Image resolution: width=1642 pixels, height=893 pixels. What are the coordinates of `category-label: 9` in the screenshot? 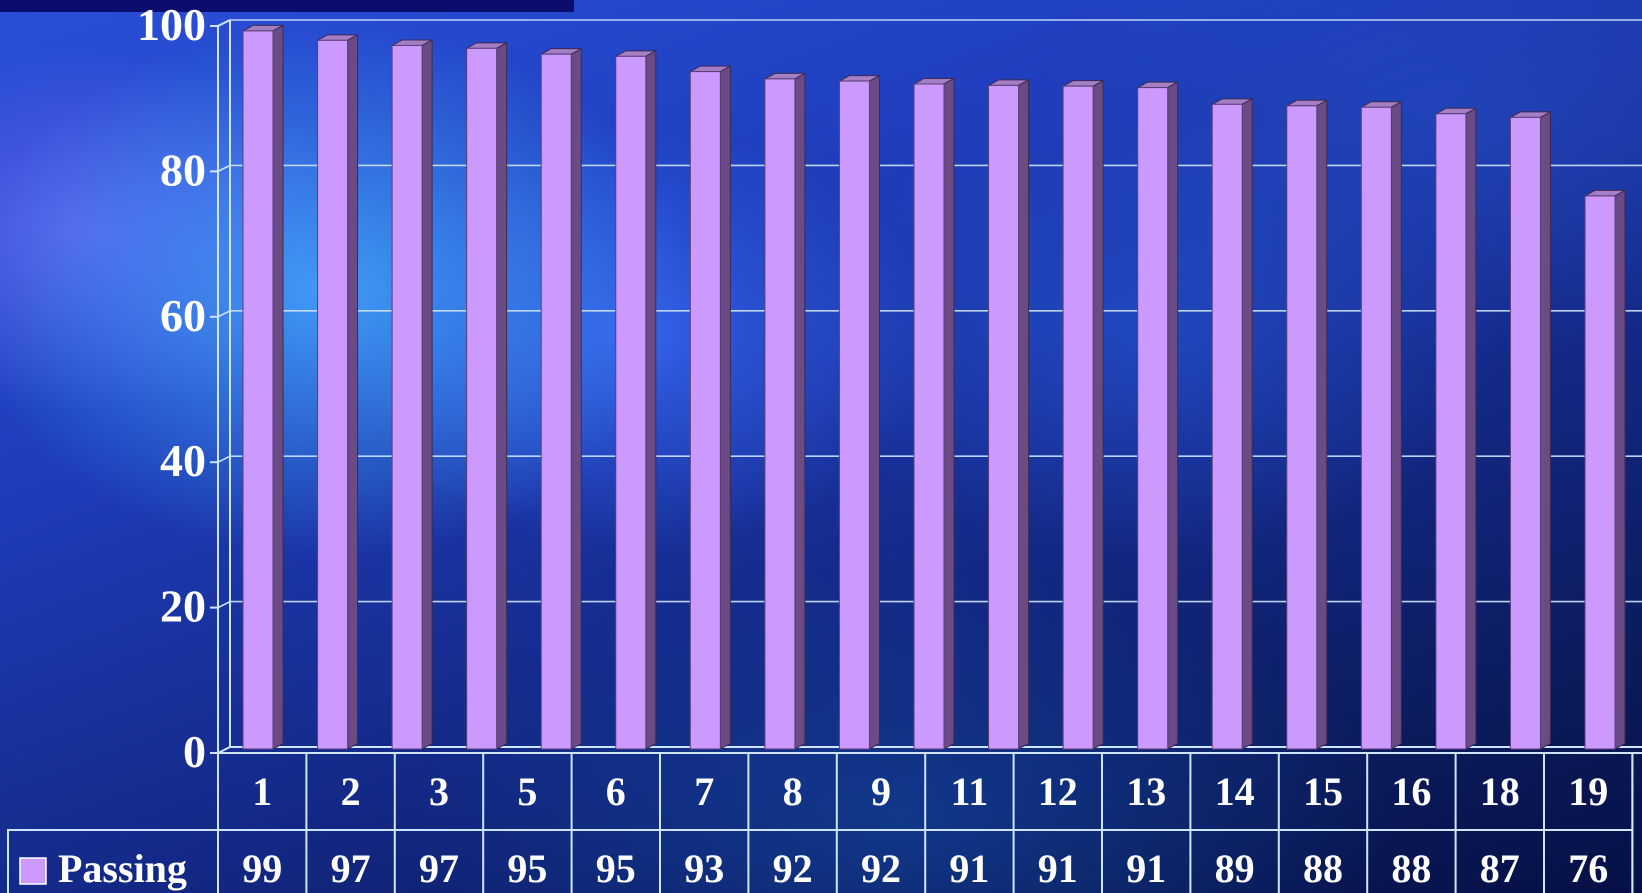 It's located at (881, 791).